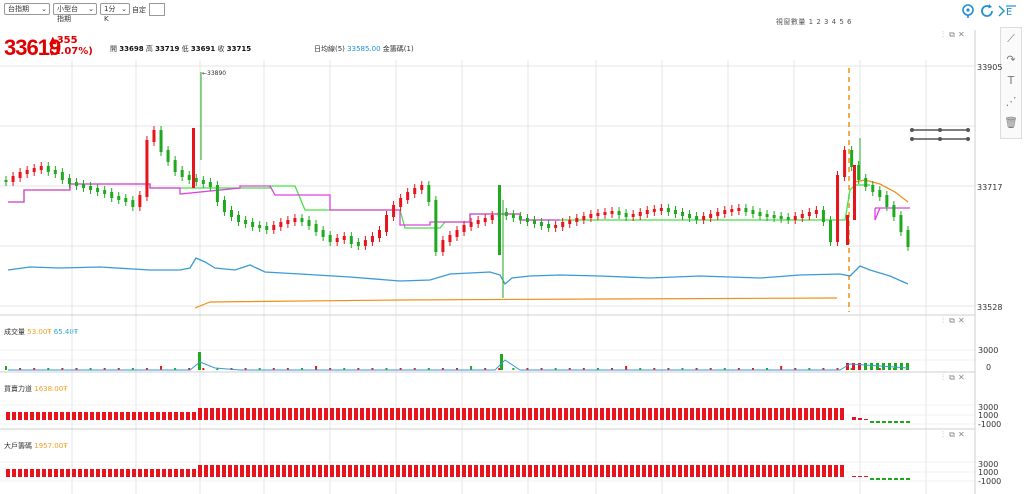 The width and height of the screenshot is (1024, 494). I want to click on big-axis-tick: 1000, so click(988, 472).